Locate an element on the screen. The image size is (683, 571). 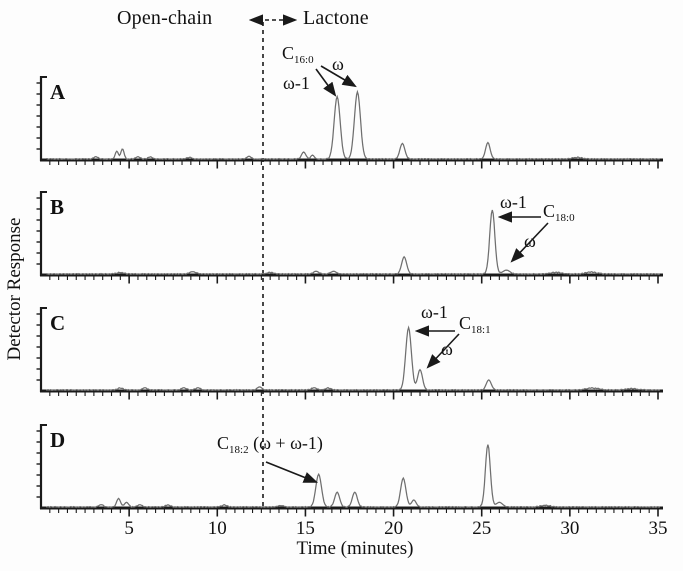
annotation-arrow-a-omega1 is located at coordinates (326, 82).